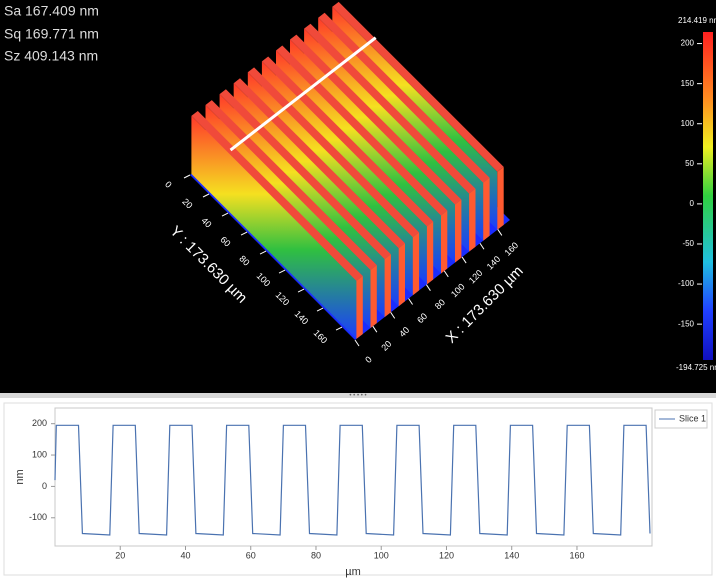  What do you see at coordinates (51, 56) in the screenshot?
I see `stat-sz: Sz 409.143 nm` at bounding box center [51, 56].